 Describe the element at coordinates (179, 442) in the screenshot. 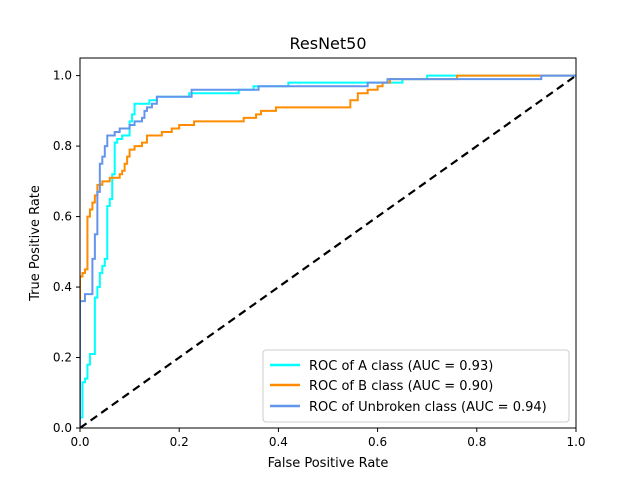

I see `x-tick-label: 0.2` at that location.